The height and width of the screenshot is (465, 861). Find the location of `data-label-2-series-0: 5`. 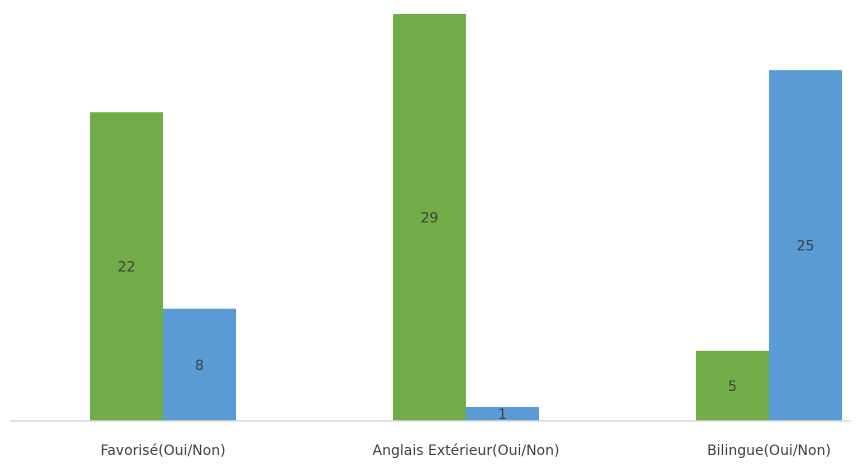

data-label-2-series-0: 5 is located at coordinates (732, 387).